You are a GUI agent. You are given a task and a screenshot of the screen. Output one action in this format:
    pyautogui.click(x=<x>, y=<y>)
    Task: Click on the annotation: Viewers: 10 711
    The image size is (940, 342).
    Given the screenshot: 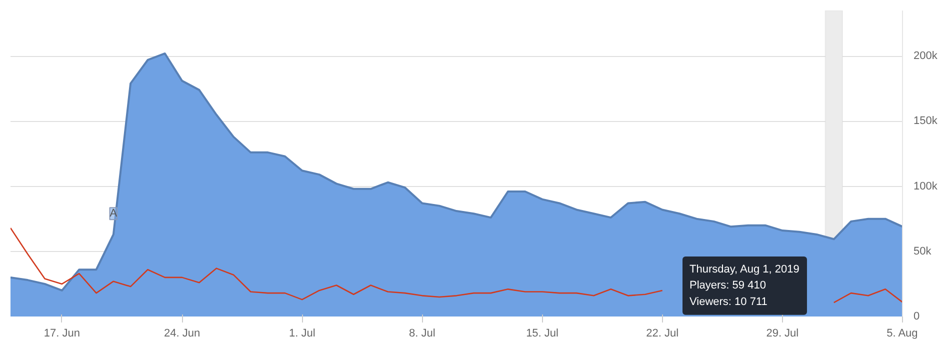 What is the action you would take?
    pyautogui.click(x=729, y=302)
    